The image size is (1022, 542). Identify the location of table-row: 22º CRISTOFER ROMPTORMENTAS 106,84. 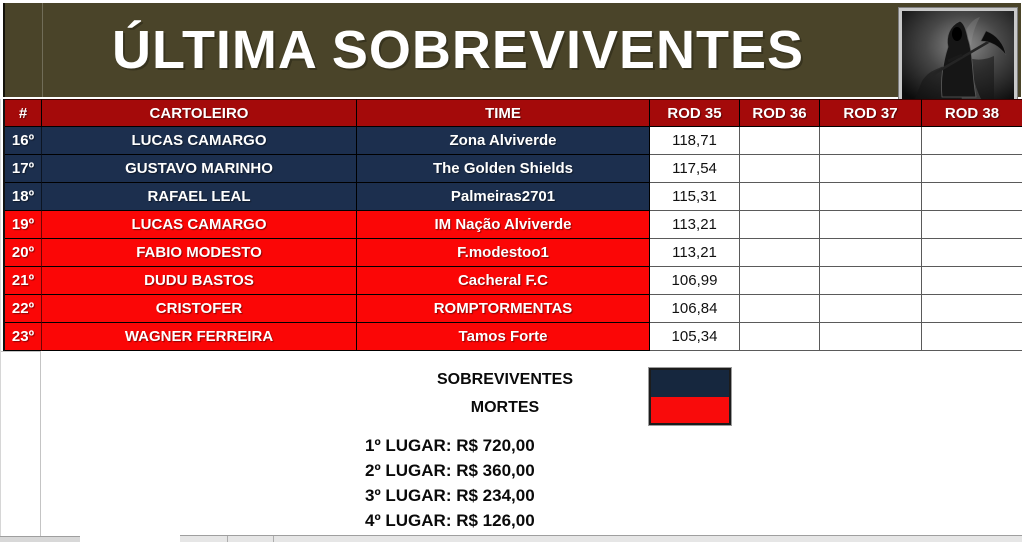
(513, 309).